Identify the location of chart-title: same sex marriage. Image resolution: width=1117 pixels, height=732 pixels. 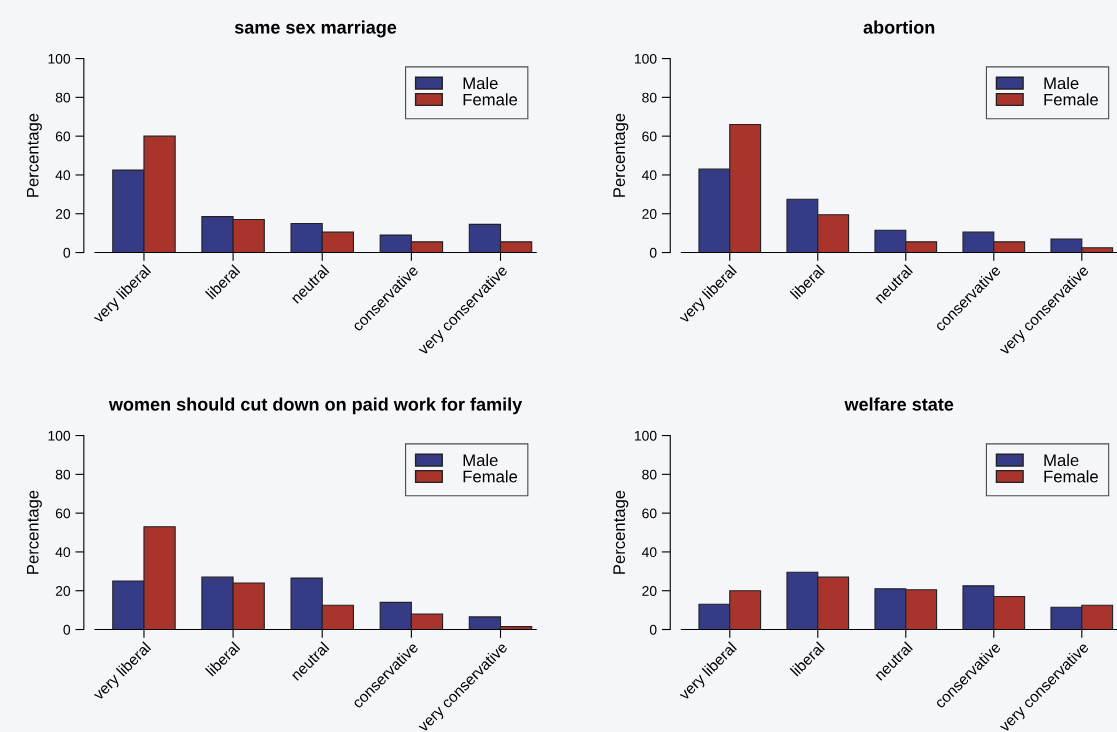
(315, 29).